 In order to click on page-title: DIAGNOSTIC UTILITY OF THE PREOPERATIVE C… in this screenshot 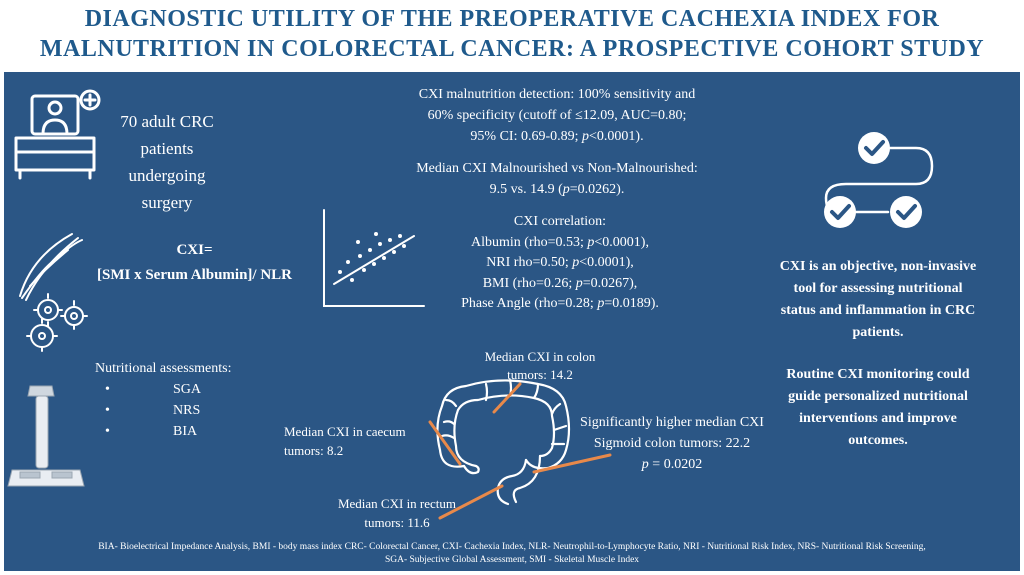, I will do `click(512, 34)`.